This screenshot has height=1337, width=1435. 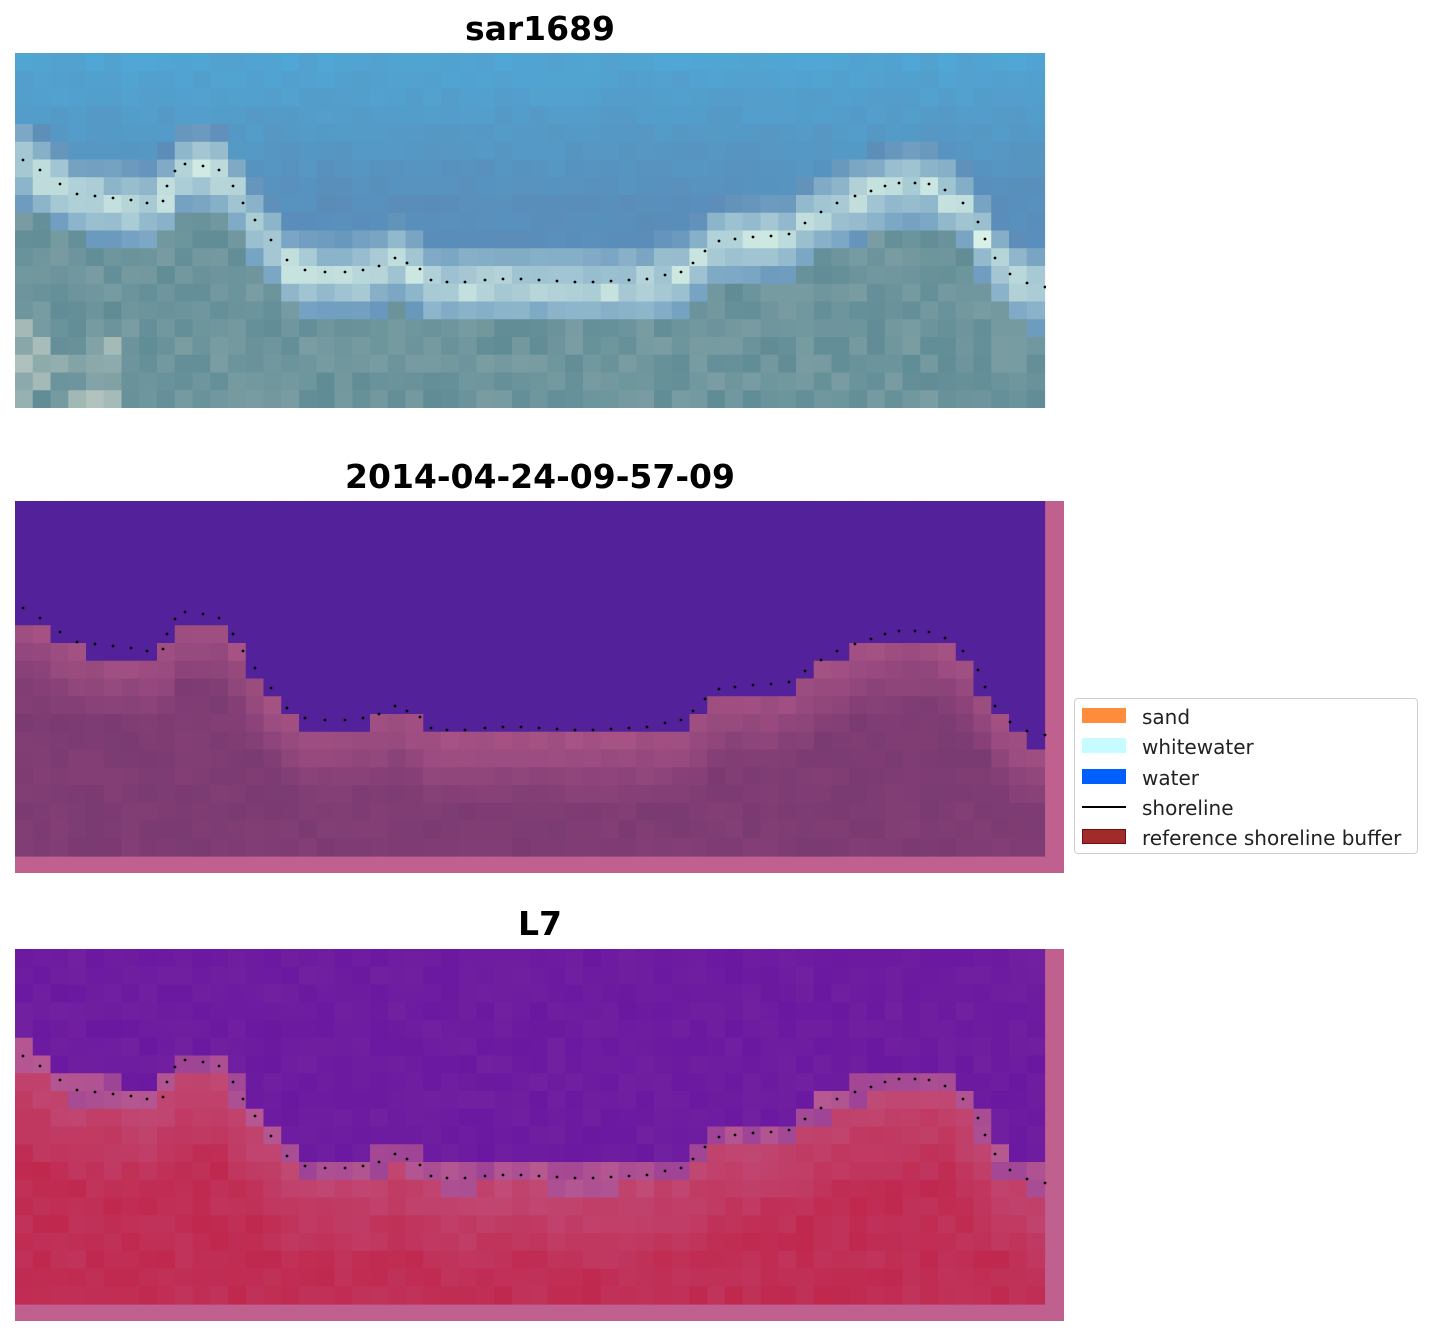 What do you see at coordinates (1104, 836) in the screenshot?
I see `buffer-swatch-icon` at bounding box center [1104, 836].